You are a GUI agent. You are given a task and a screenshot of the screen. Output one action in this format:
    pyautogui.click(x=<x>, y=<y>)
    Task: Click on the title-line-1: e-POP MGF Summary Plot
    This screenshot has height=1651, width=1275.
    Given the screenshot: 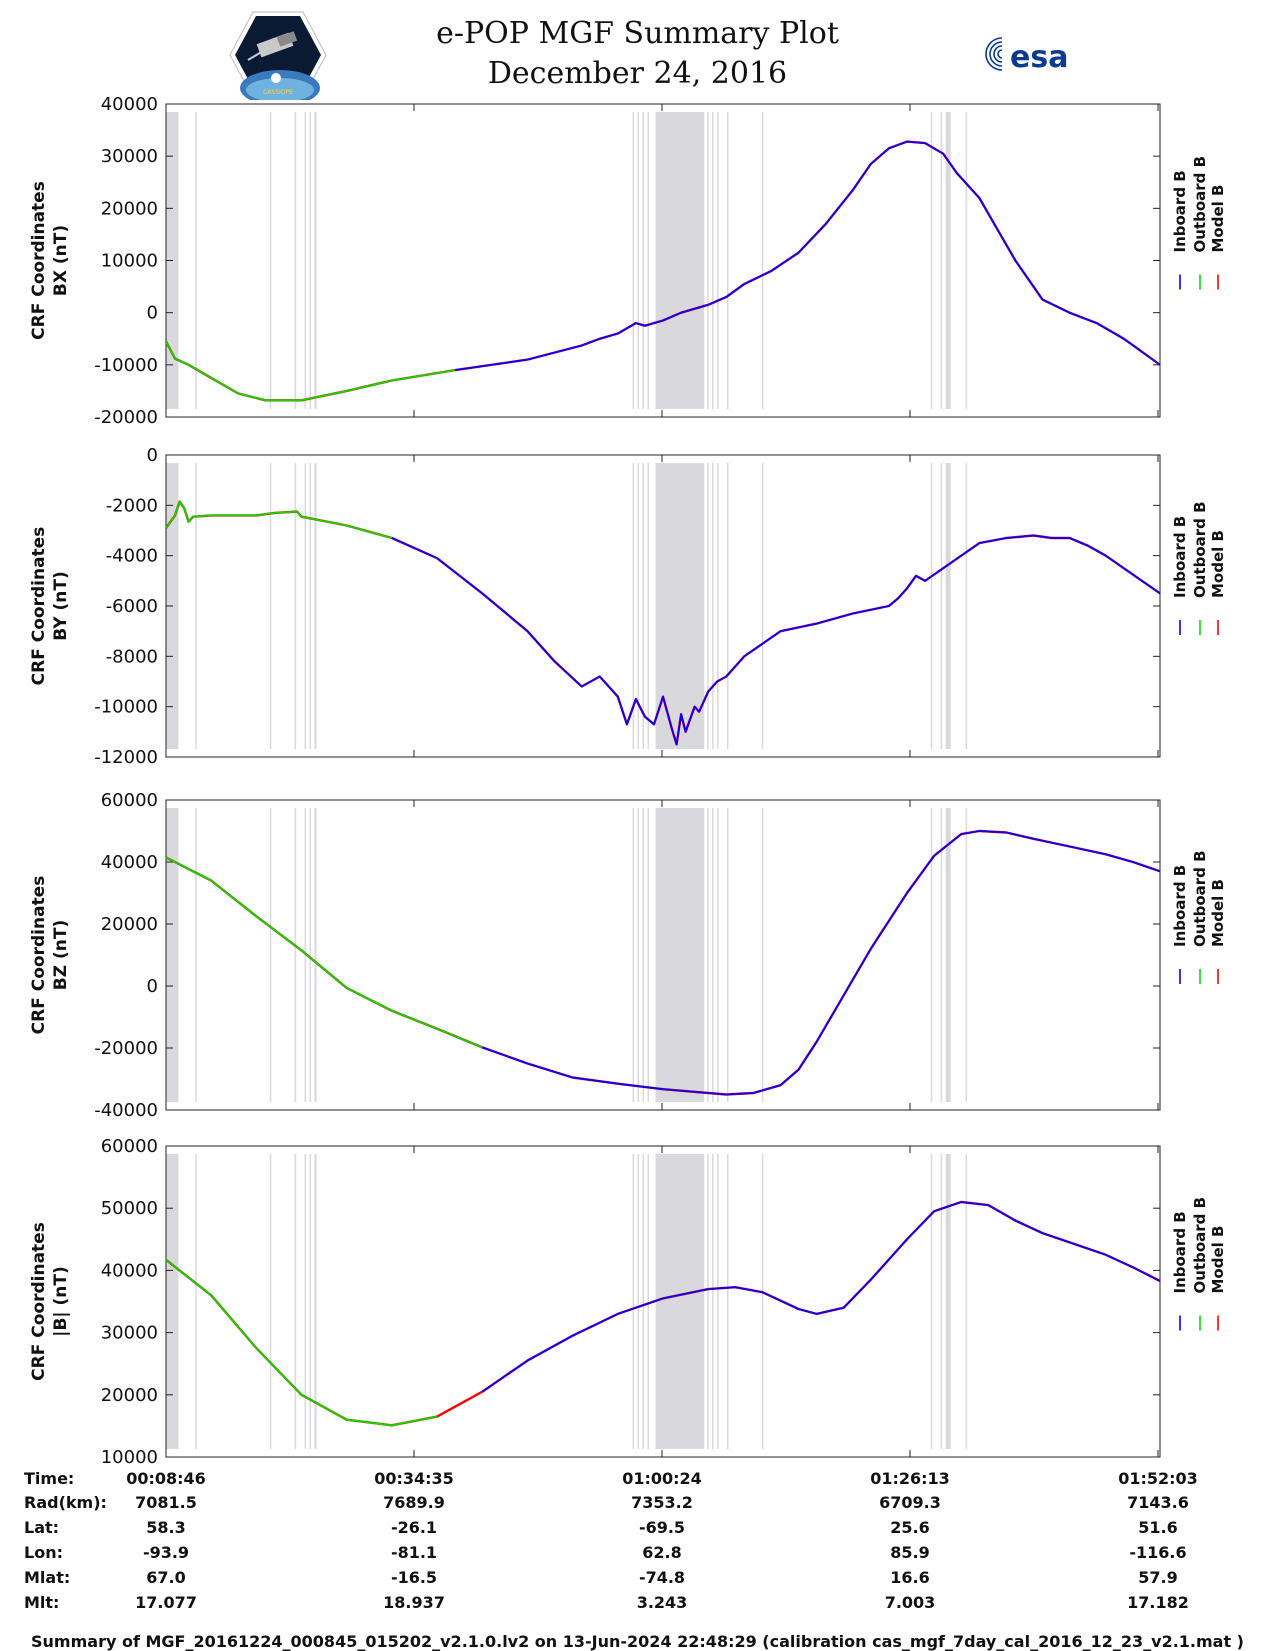 What is the action you would take?
    pyautogui.click(x=637, y=33)
    